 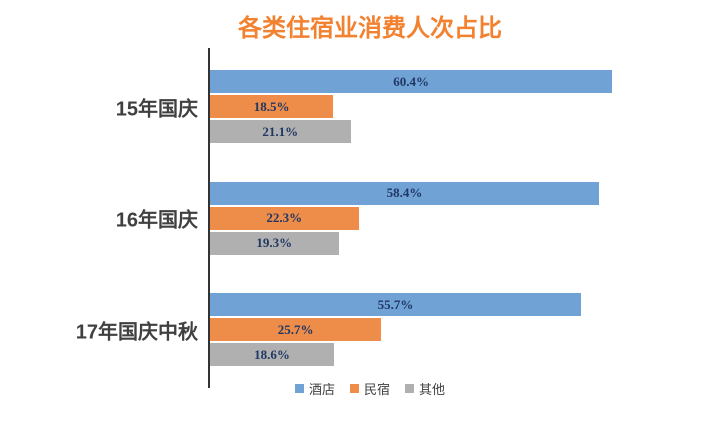 What do you see at coordinates (432, 389) in the screenshot?
I see `legend-label: 其他` at bounding box center [432, 389].